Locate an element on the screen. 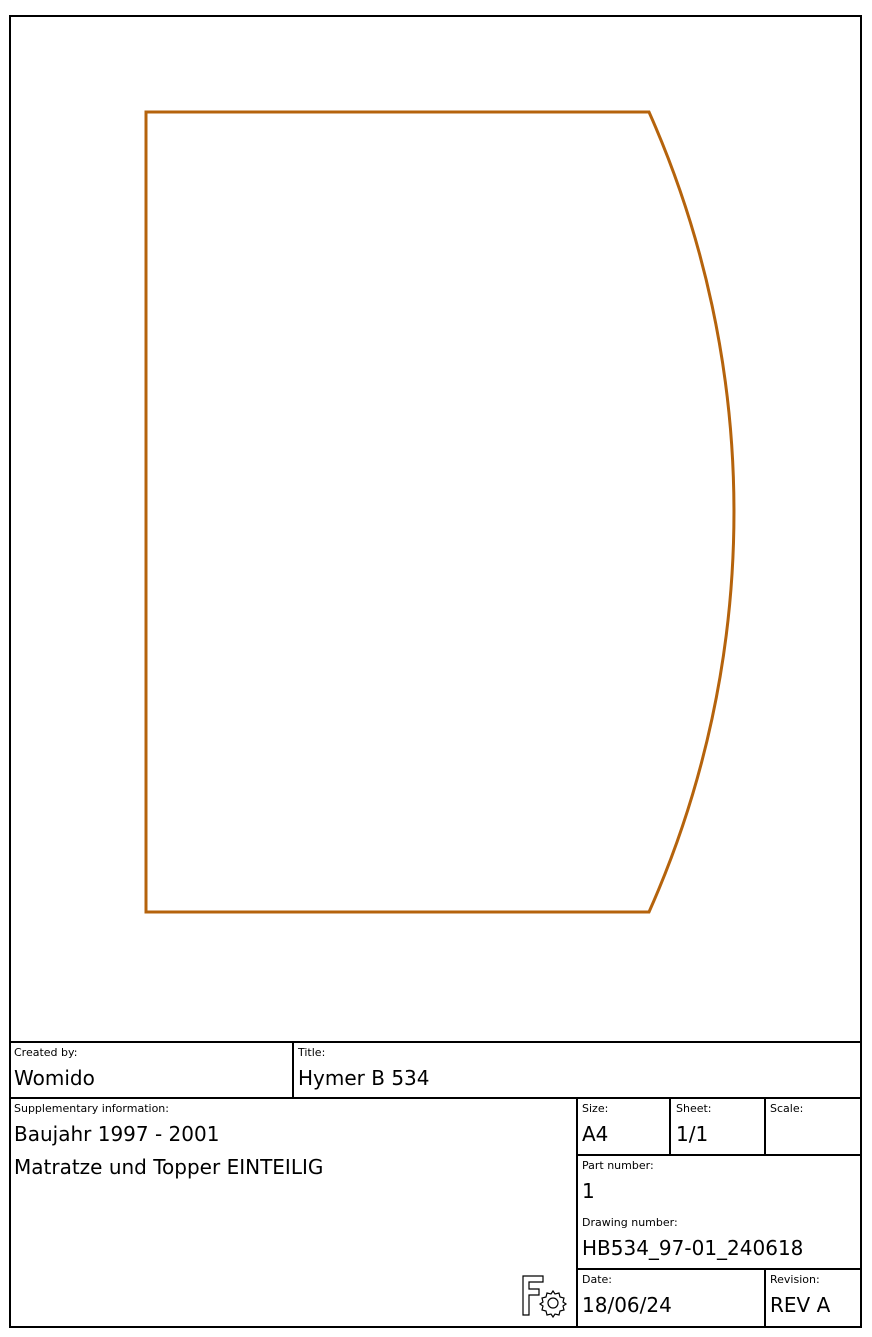 The width and height of the screenshot is (872, 1337). drawing-number-value: HB534_97-01_240618 is located at coordinates (692, 1248).